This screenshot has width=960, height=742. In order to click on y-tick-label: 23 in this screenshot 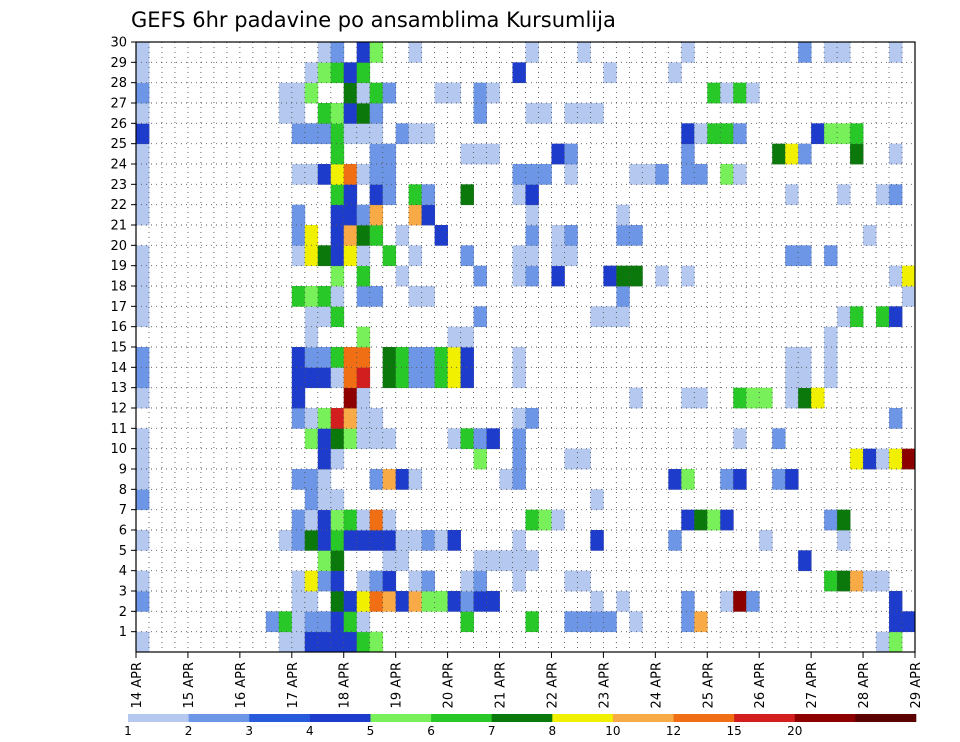, I will do `click(118, 185)`.